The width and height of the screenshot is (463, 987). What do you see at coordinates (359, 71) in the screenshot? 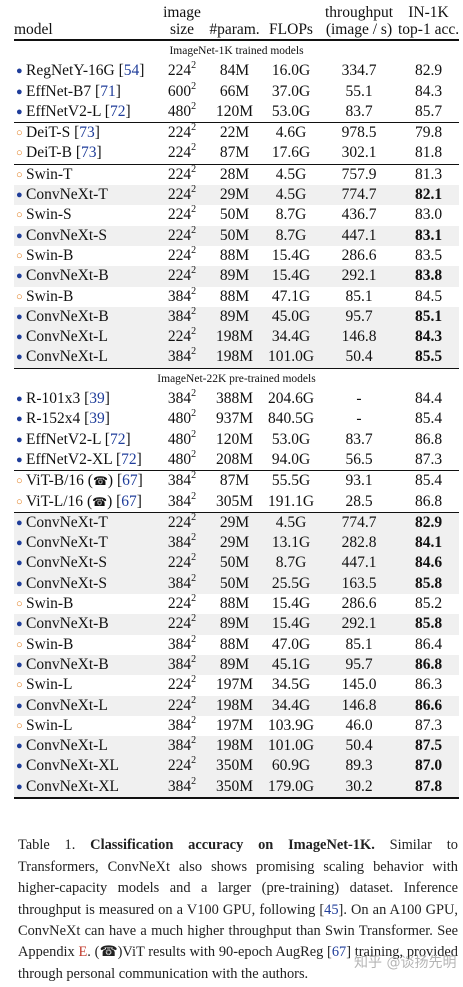
I see `throughput-cell: 334.7` at bounding box center [359, 71].